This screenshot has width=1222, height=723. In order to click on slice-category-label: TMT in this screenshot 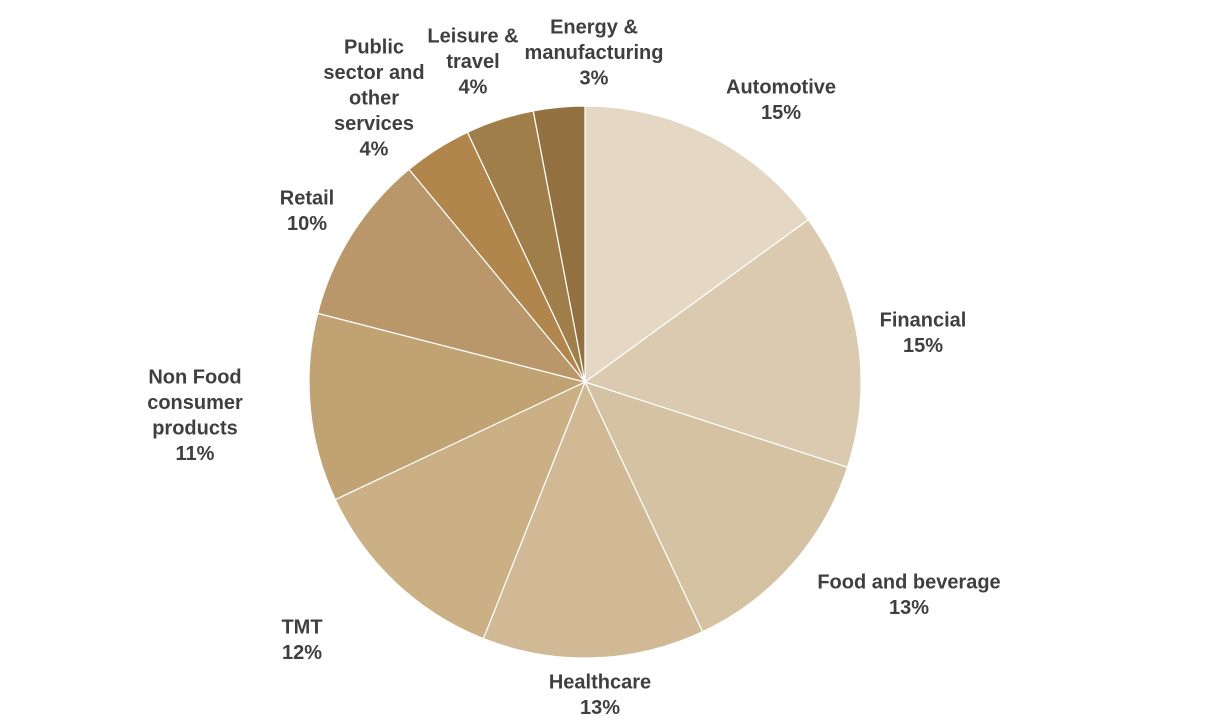, I will do `click(301, 627)`.